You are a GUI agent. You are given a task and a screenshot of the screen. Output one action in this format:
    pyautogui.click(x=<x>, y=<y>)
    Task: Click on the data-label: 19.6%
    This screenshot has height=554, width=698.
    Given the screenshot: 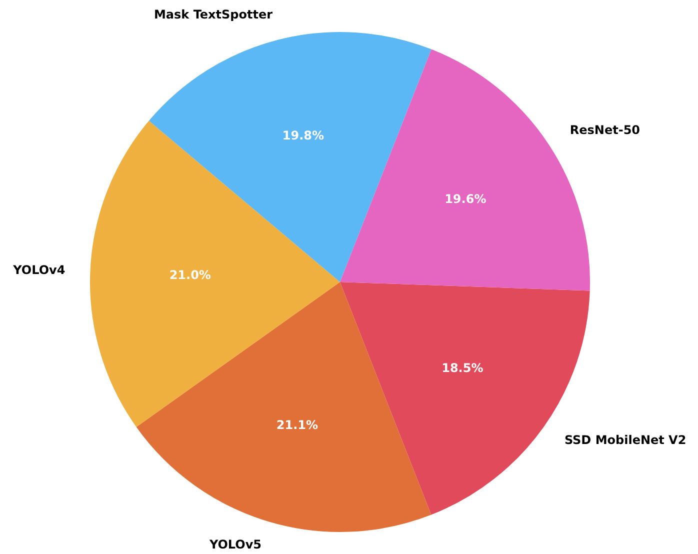 What is the action you would take?
    pyautogui.click(x=465, y=199)
    